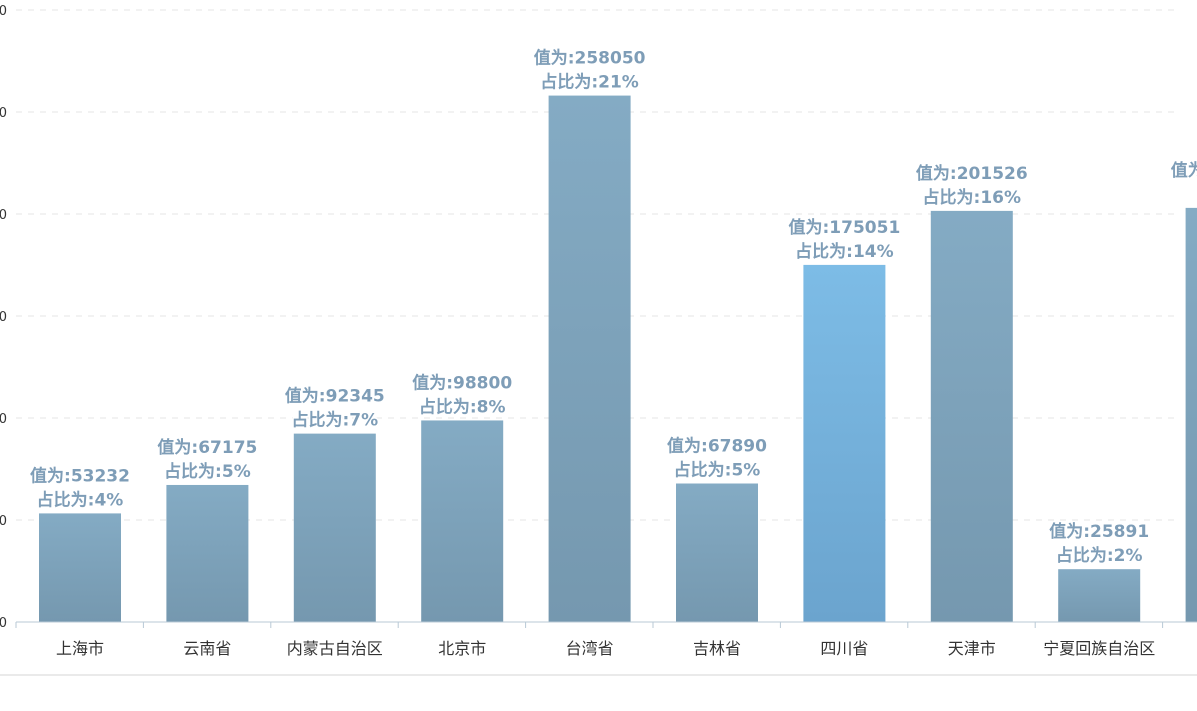 This screenshot has height=711, width=1197. Describe the element at coordinates (1184, 170) in the screenshot. I see `value-label: 值为:203000` at that location.